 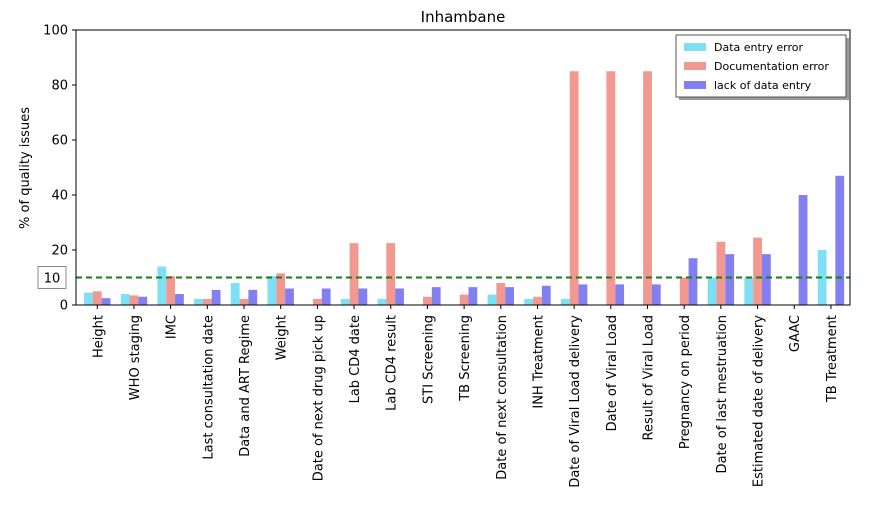 I want to click on x-tick-label: Height, so click(x=98, y=336).